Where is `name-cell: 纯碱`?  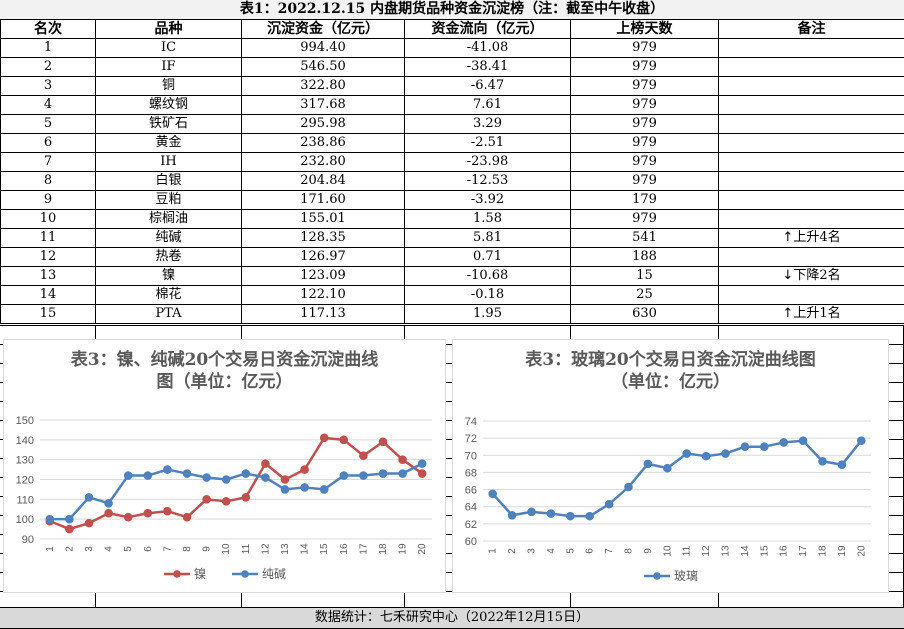 name-cell: 纯碱 is located at coordinates (169, 238).